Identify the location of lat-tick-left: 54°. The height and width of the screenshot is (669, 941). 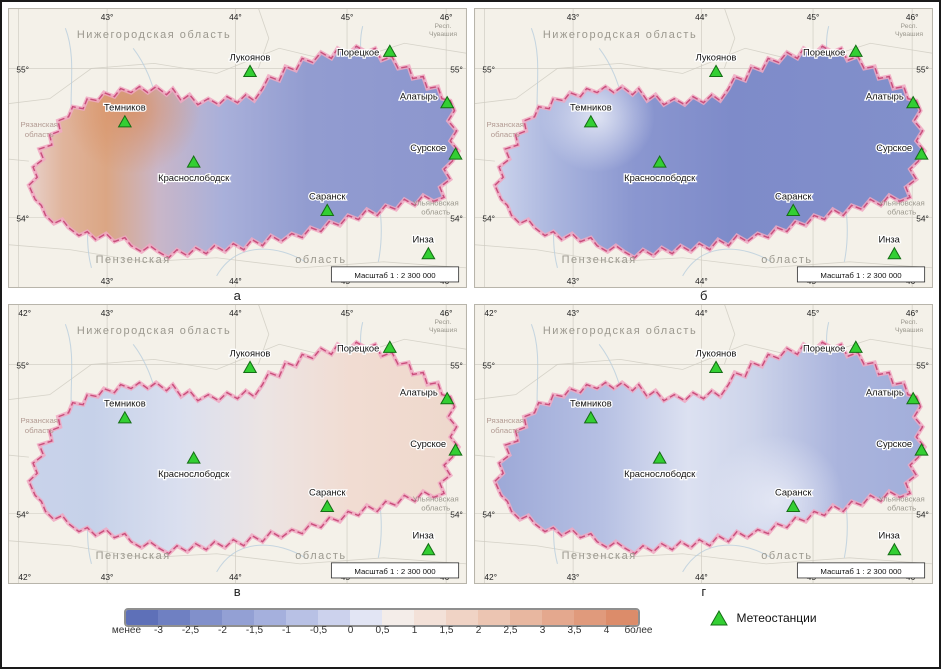
(489, 219).